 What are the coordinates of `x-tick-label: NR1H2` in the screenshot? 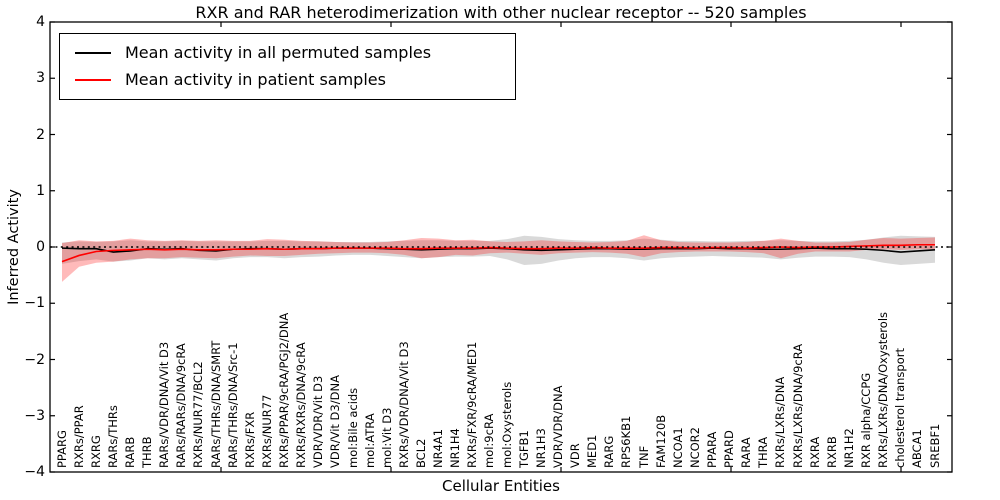 It's located at (848, 448).